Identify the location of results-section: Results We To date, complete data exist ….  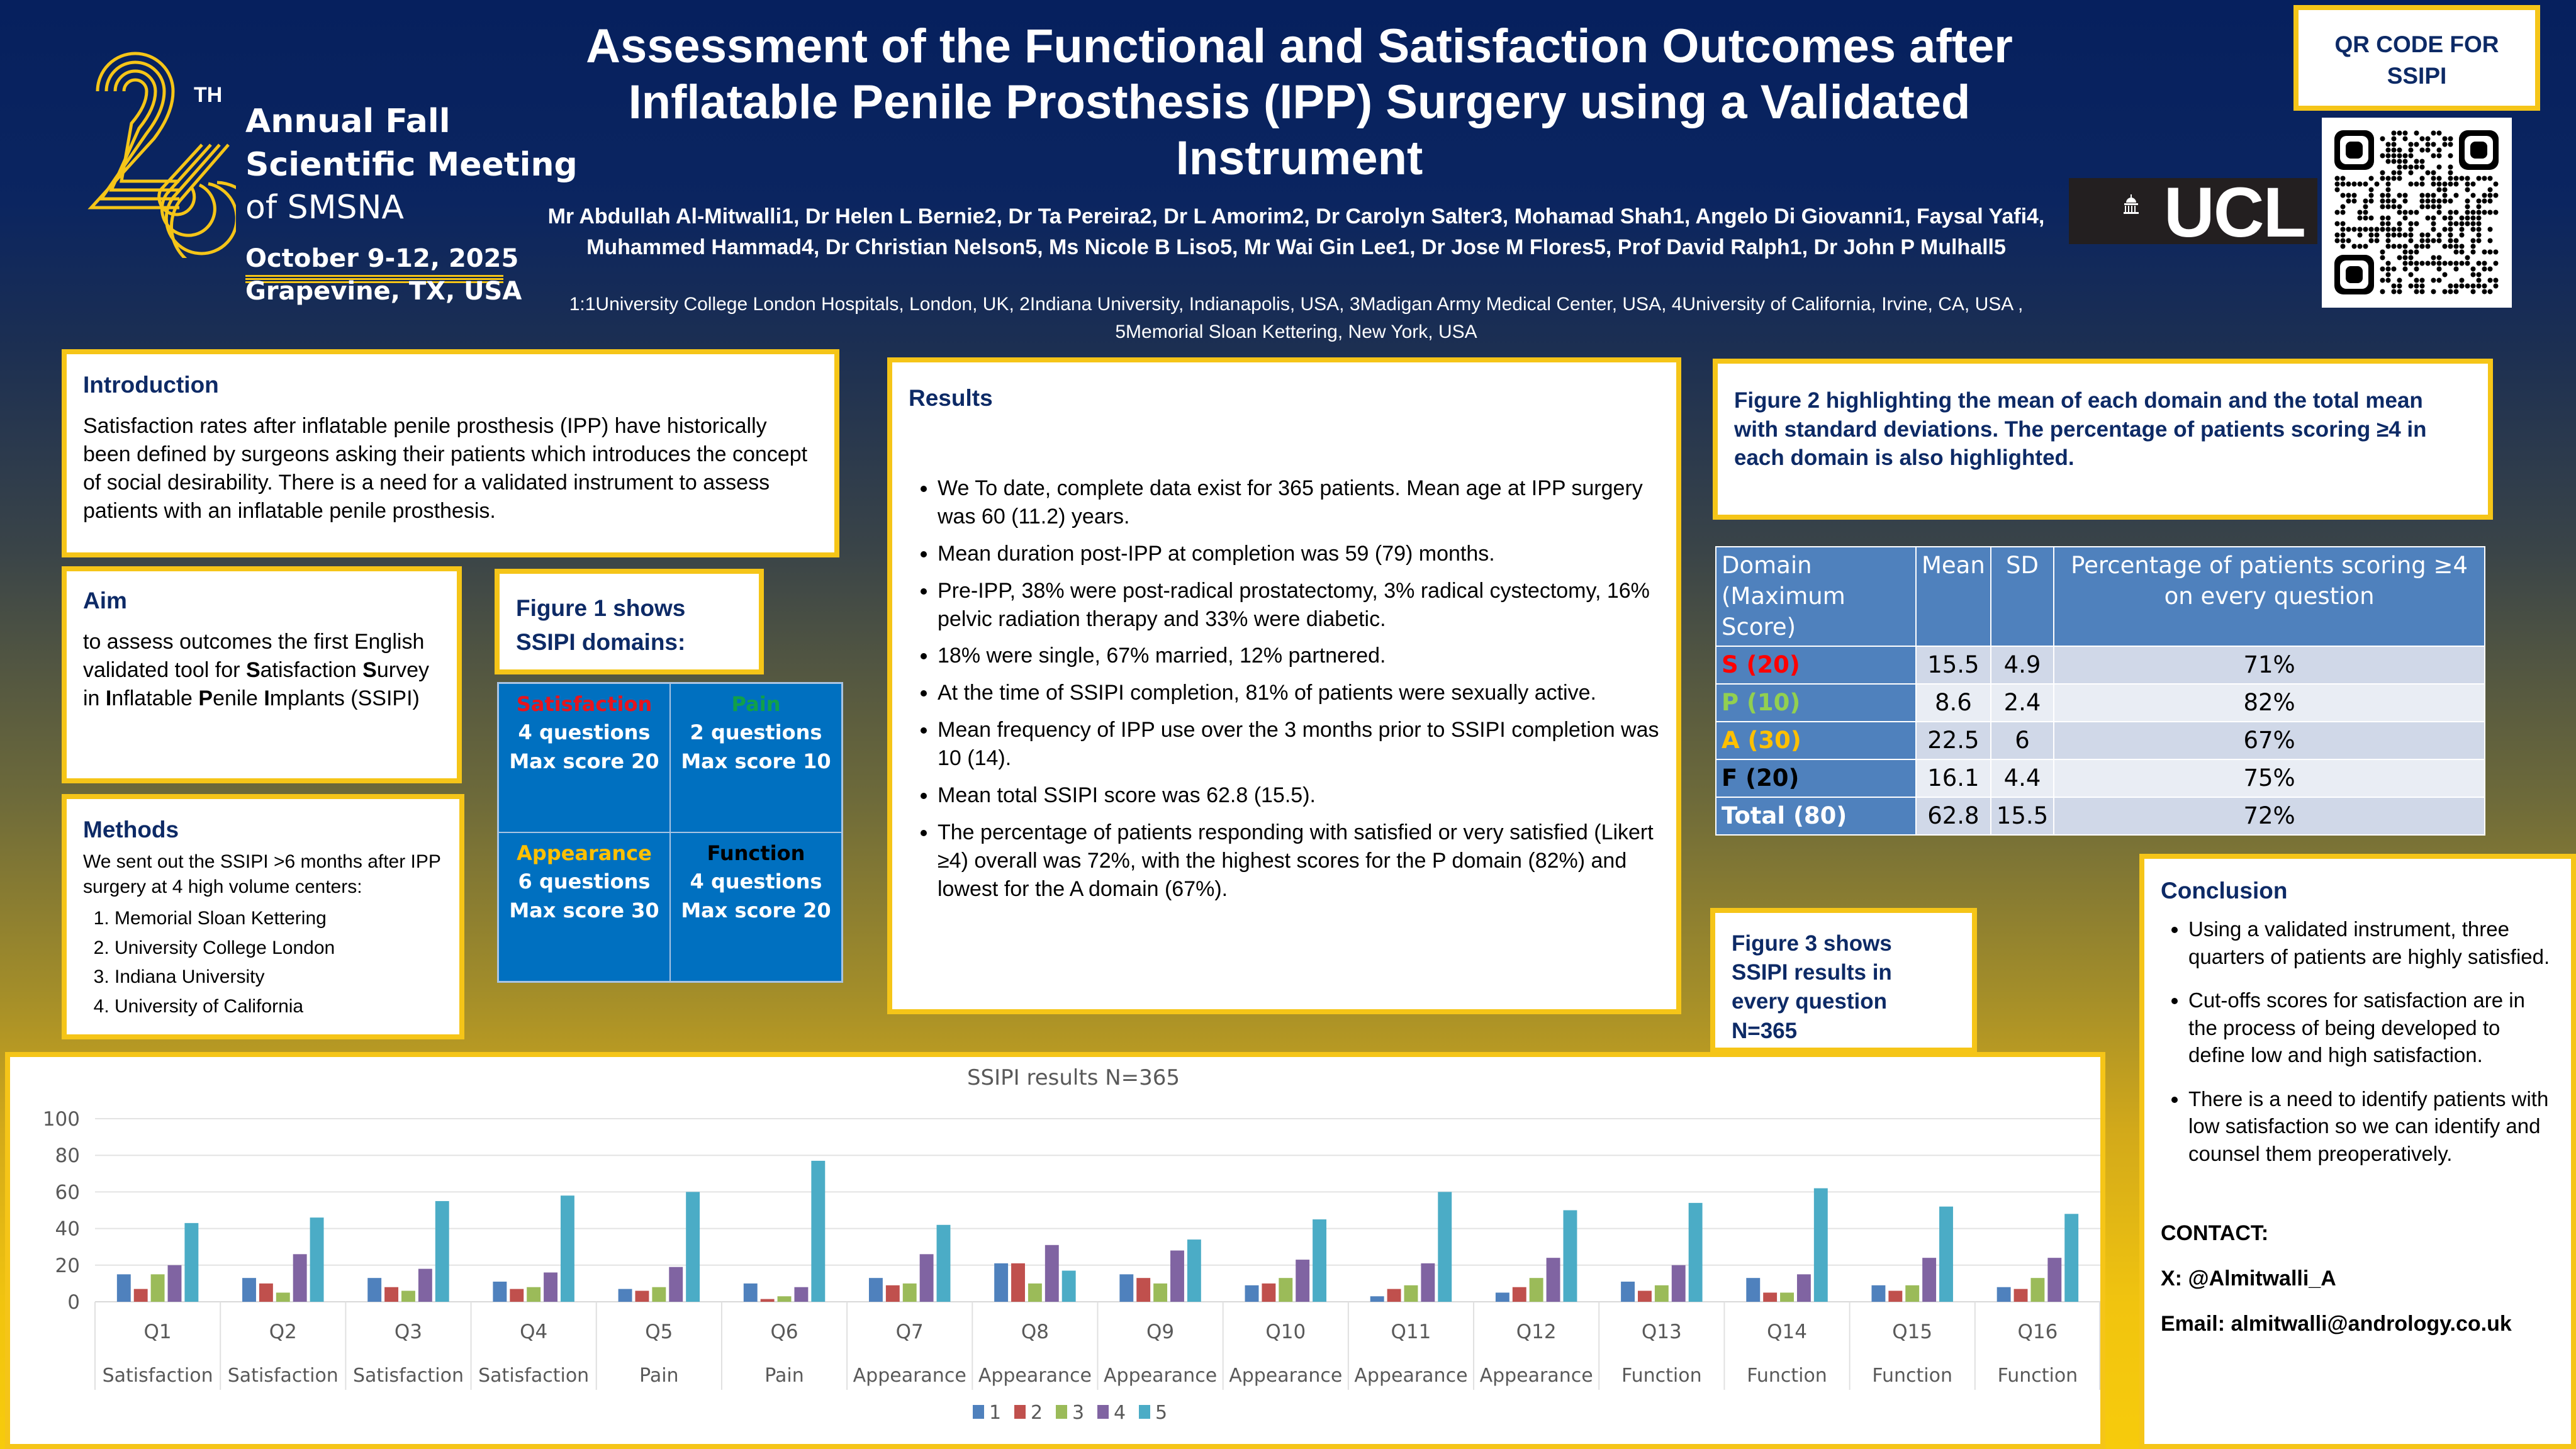
(1284, 685).